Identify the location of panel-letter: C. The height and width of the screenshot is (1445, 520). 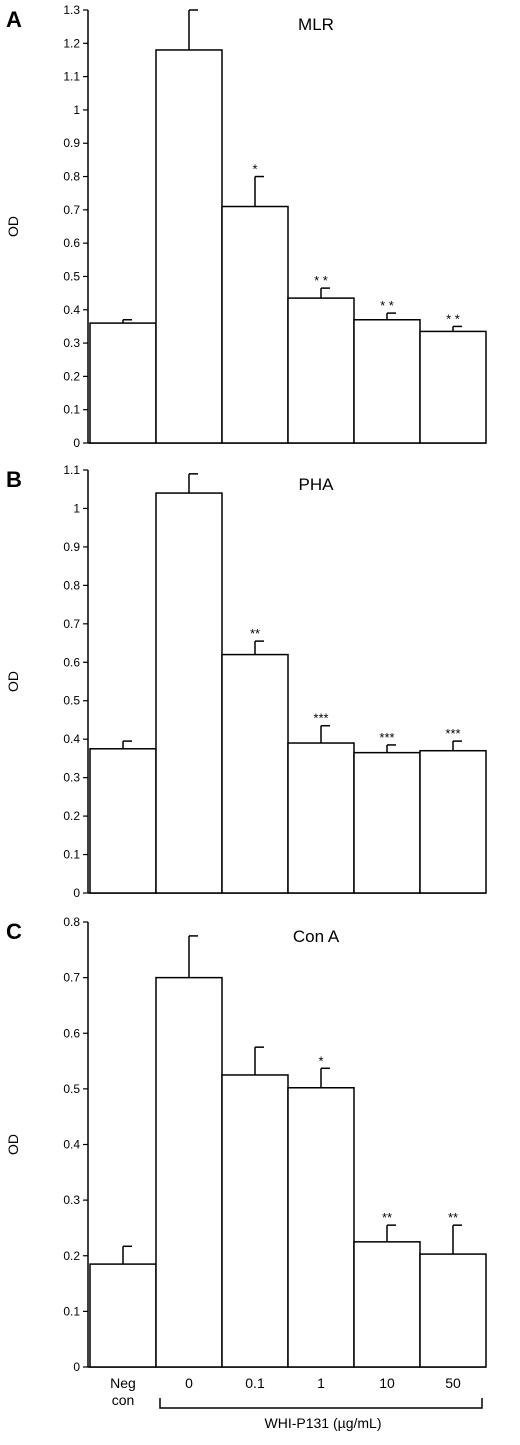
(14, 931).